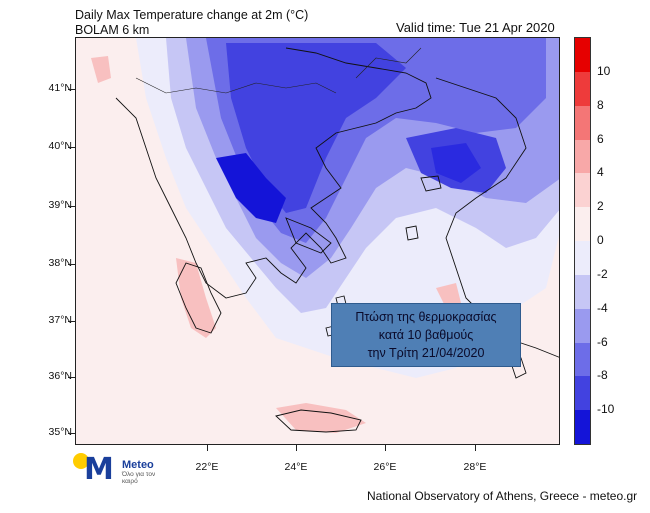  Describe the element at coordinates (431, 183) in the screenshot. I see `lesbos` at that location.